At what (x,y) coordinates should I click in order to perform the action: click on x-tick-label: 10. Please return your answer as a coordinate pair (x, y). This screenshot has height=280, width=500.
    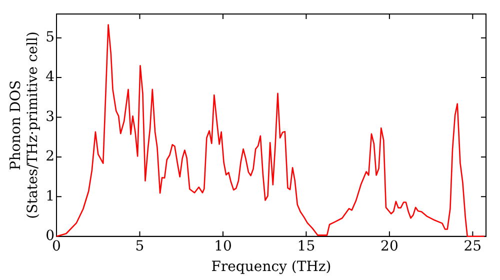
    Looking at the image, I should click on (223, 246).